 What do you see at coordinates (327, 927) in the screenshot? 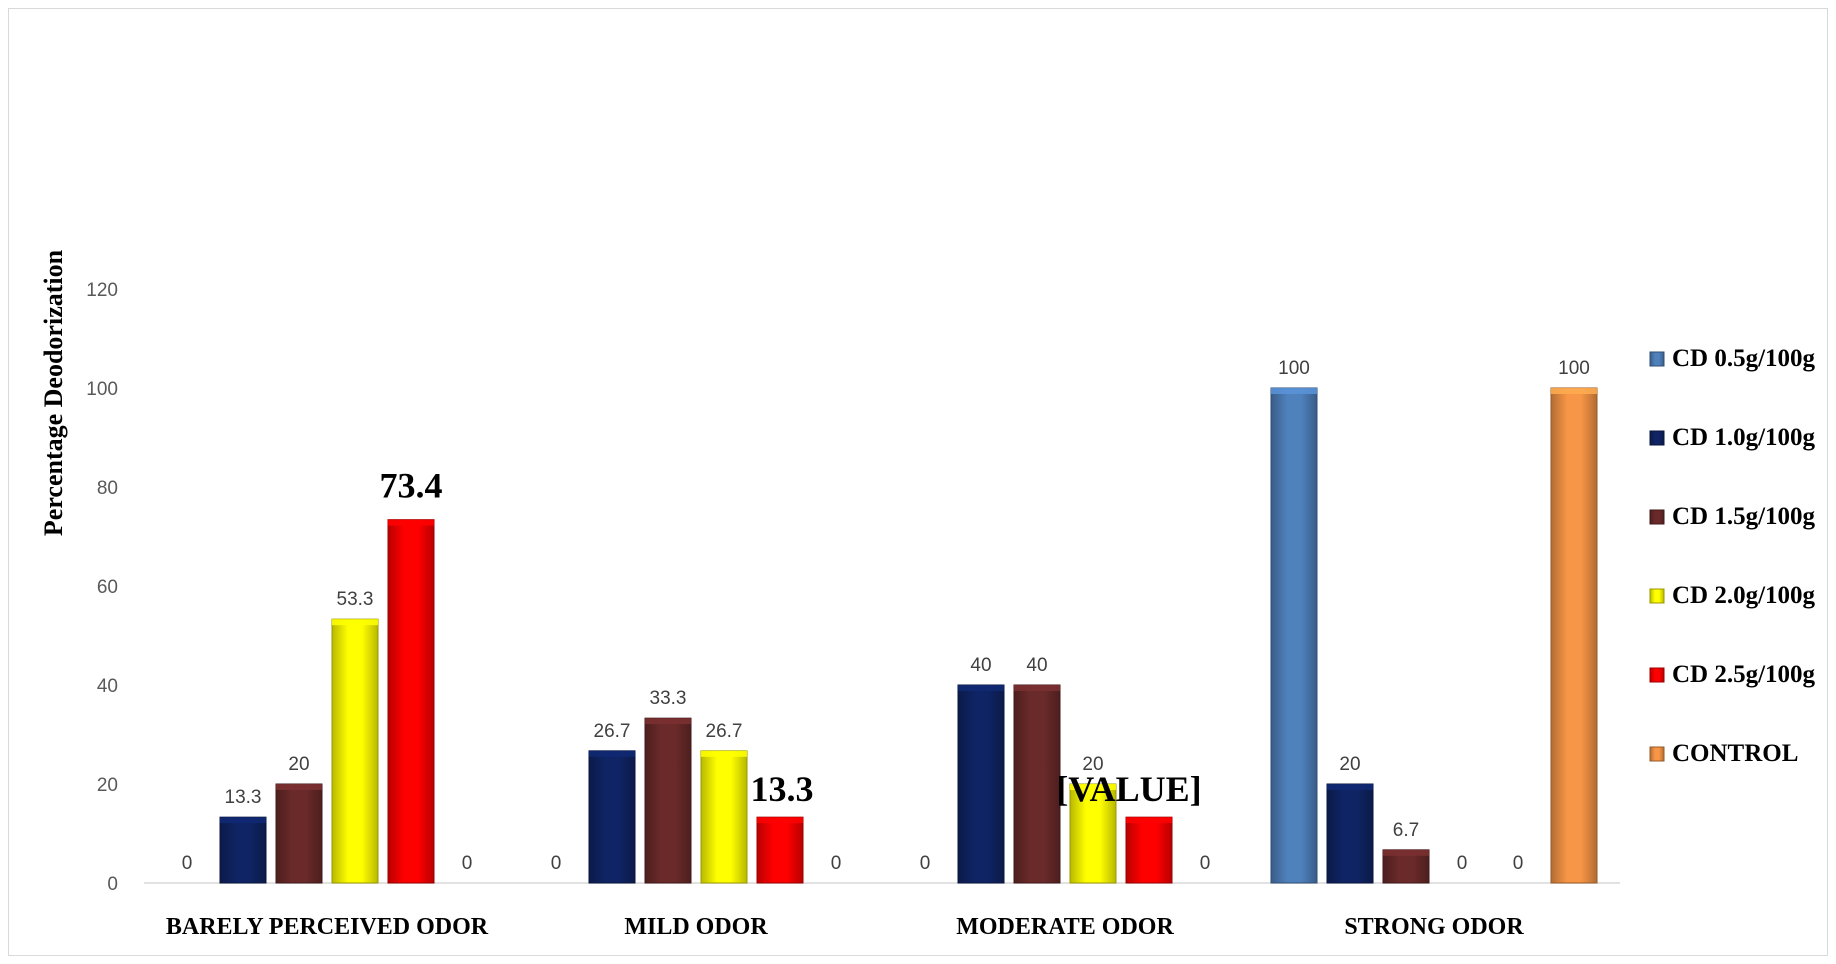
I see `category-label: BARELY PERCEIVED ODOR` at bounding box center [327, 927].